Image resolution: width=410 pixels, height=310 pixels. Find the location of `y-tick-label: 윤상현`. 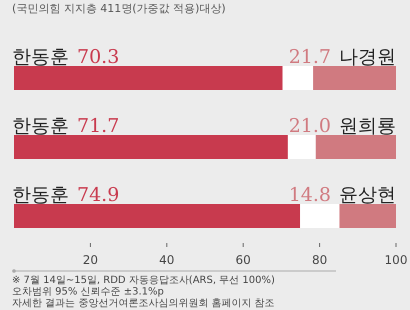

y-tick-label: 윤상현 is located at coordinates (367, 195).